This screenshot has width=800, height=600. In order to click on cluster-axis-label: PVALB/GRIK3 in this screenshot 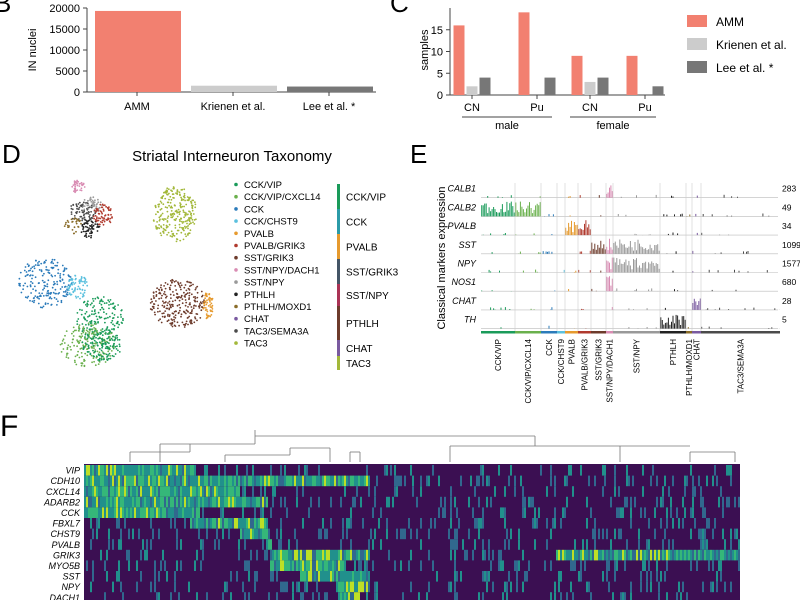, I will do `click(585, 364)`.